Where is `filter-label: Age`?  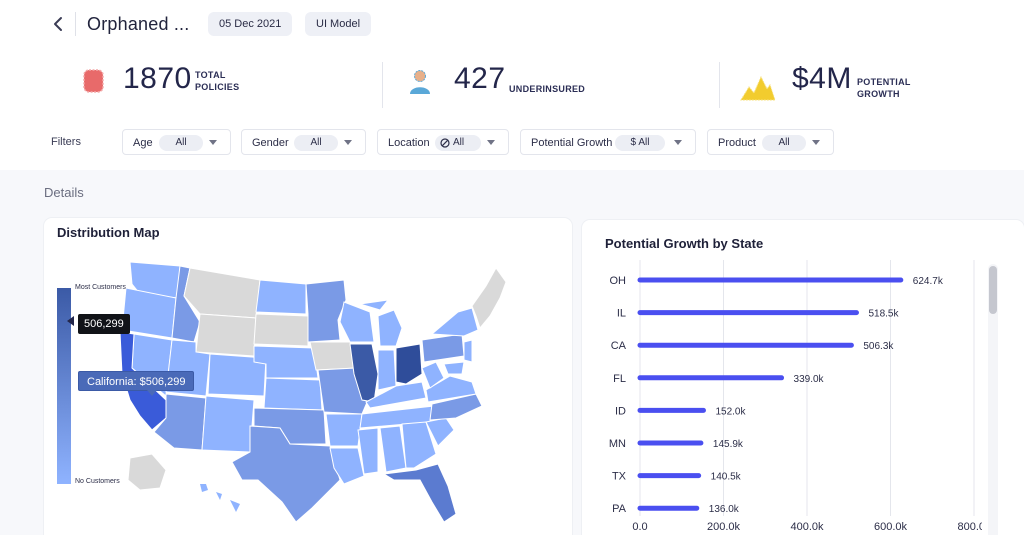
filter-label: Age is located at coordinates (143, 143).